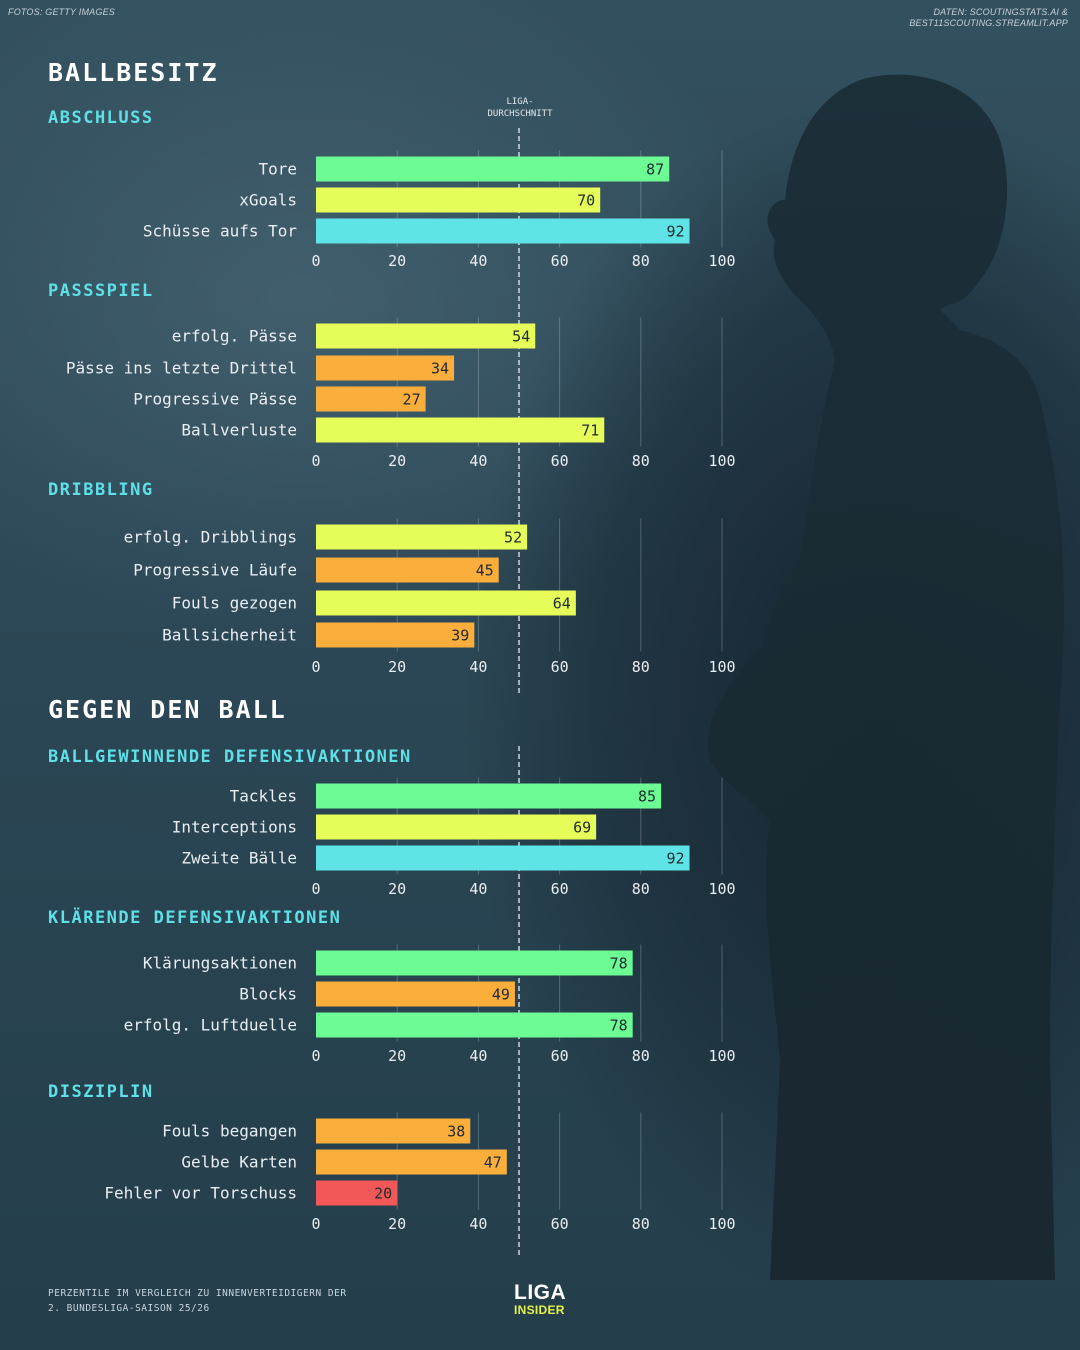  Describe the element at coordinates (485, 571) in the screenshot. I see `bar-value-label: 45` at that location.